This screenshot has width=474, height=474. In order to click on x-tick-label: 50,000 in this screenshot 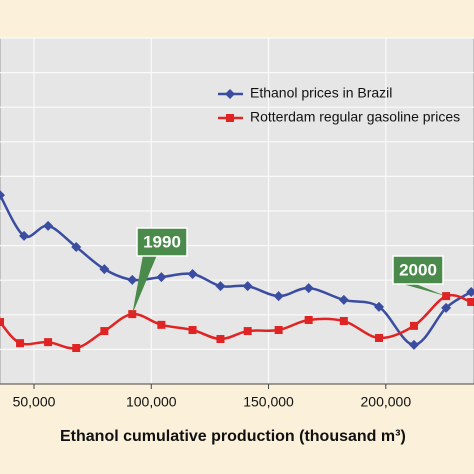, I will do `click(34, 402)`.